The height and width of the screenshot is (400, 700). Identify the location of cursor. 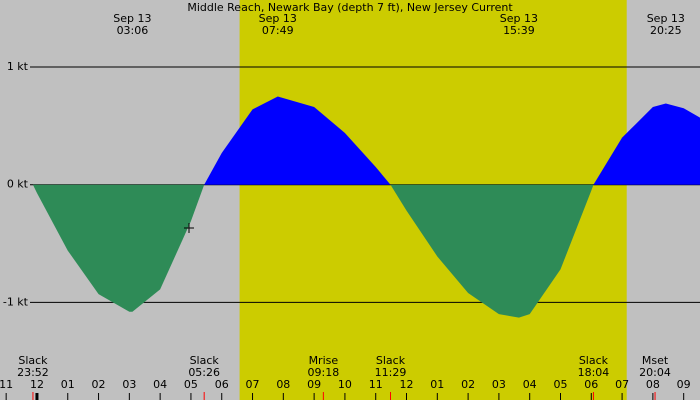
(189, 228).